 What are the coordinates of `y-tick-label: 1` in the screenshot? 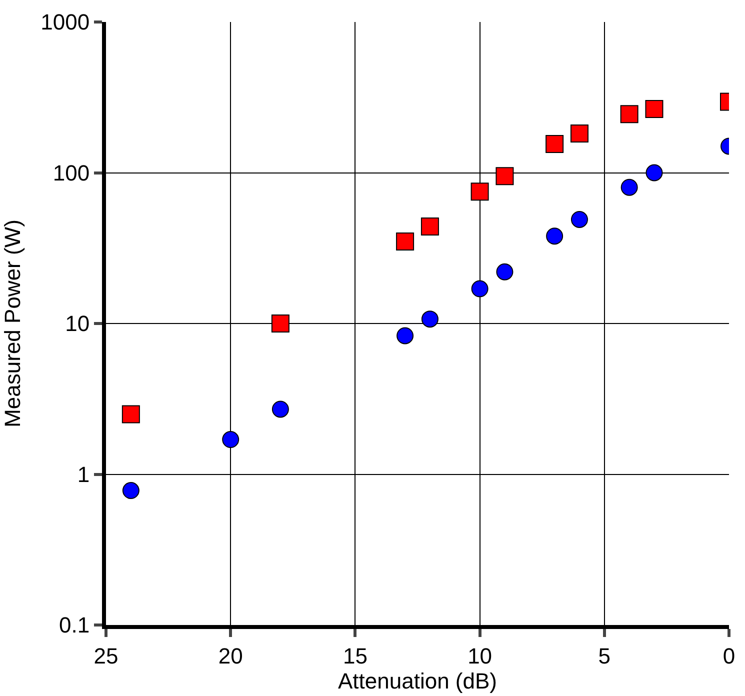 It's located at (83, 474).